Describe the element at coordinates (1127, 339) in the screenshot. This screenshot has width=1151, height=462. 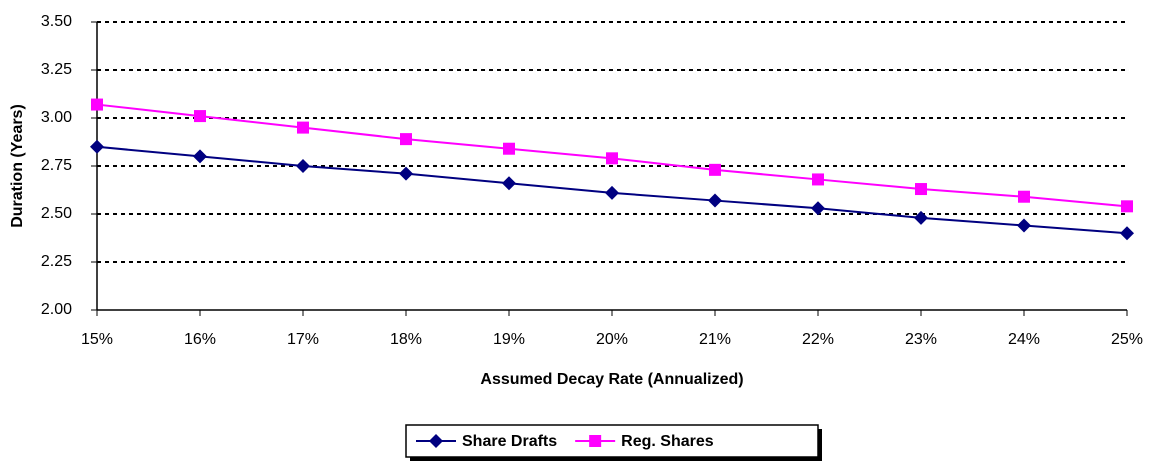
I see `x-tick-label: 25%` at that location.